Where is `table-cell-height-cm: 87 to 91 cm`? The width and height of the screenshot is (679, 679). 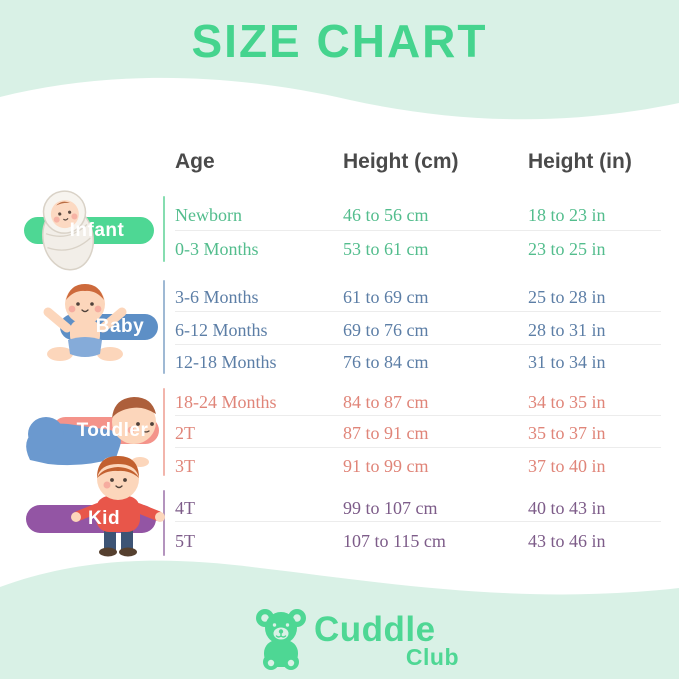
table-cell-height-cm: 87 to 91 cm is located at coordinates (386, 433).